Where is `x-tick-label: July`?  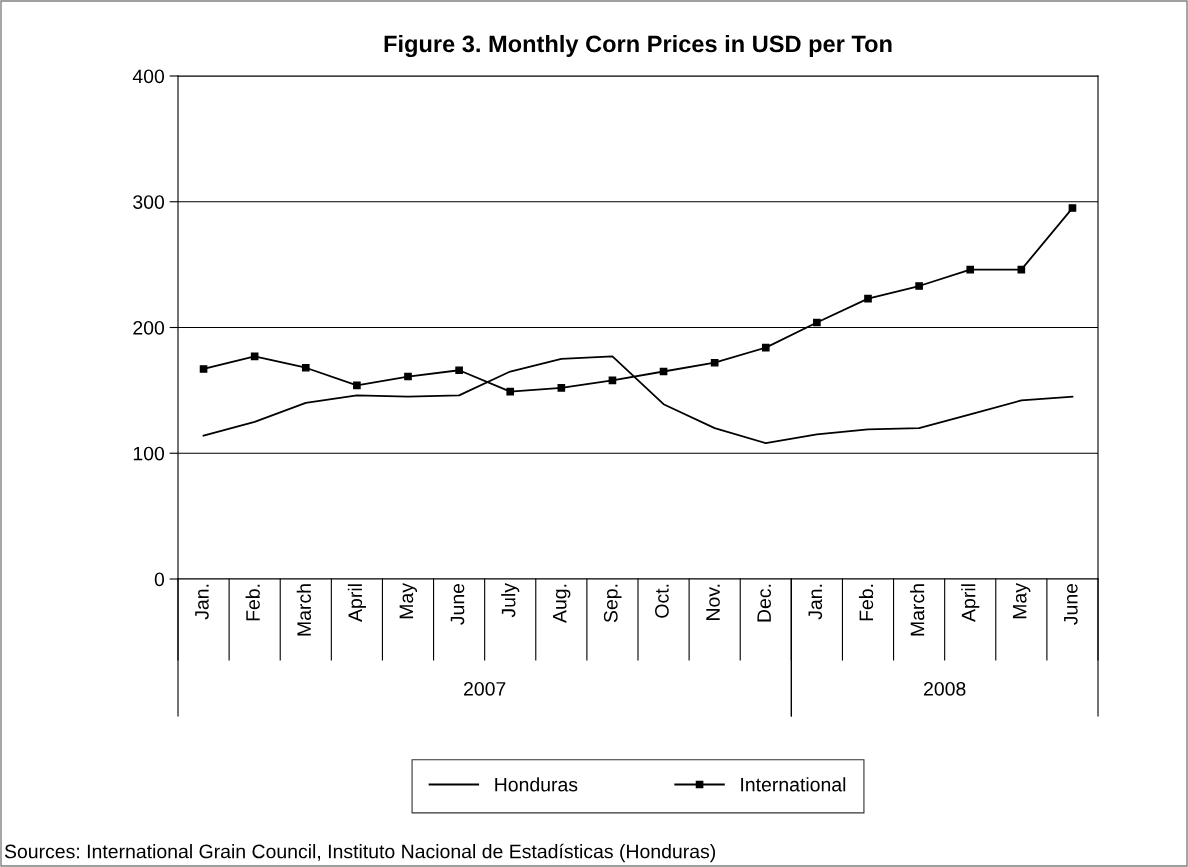 x-tick-label: July is located at coordinates (510, 600).